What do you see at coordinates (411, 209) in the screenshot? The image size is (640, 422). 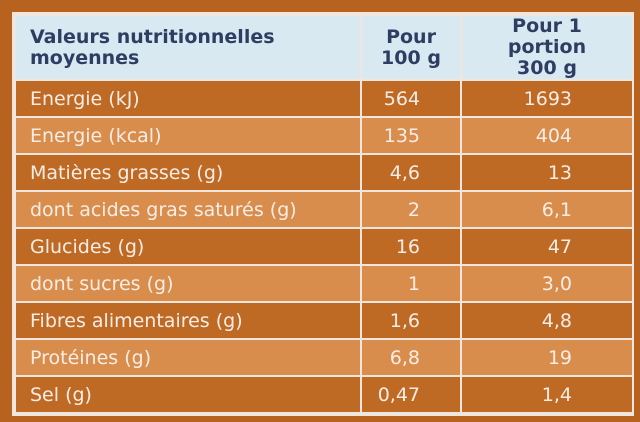 I see `nutrient-value: 2` at bounding box center [411, 209].